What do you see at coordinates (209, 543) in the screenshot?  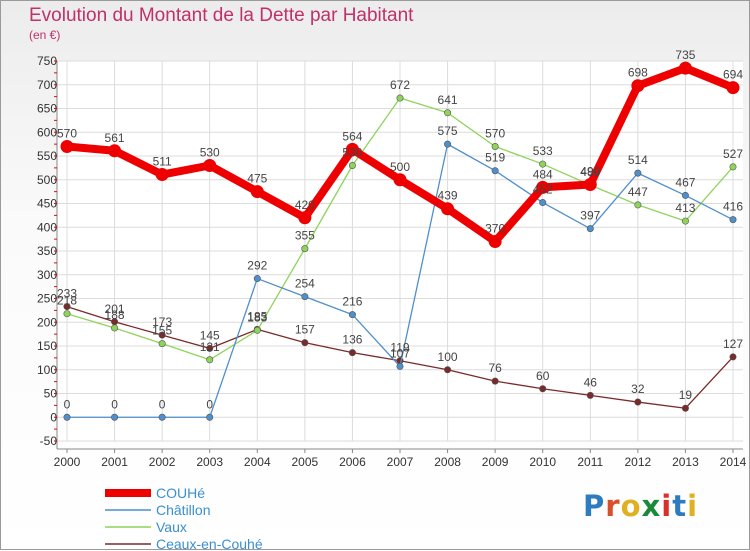 I see `legend-label: Ceaux-en-Couhé` at bounding box center [209, 543].